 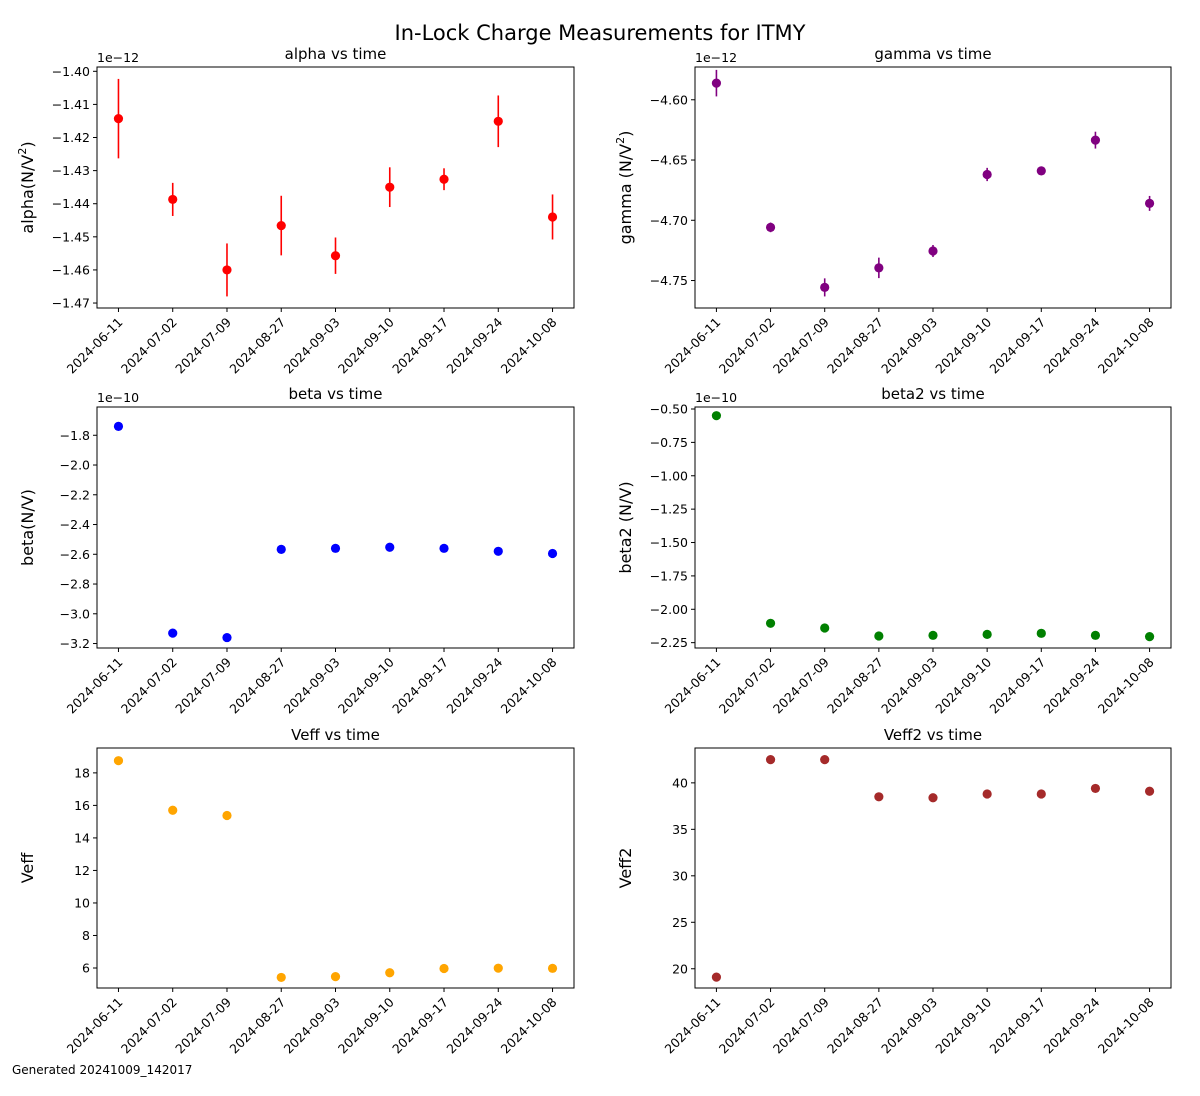 I want to click on veff2-xtick-label: 2024-09-10, so click(x=963, y=1025).